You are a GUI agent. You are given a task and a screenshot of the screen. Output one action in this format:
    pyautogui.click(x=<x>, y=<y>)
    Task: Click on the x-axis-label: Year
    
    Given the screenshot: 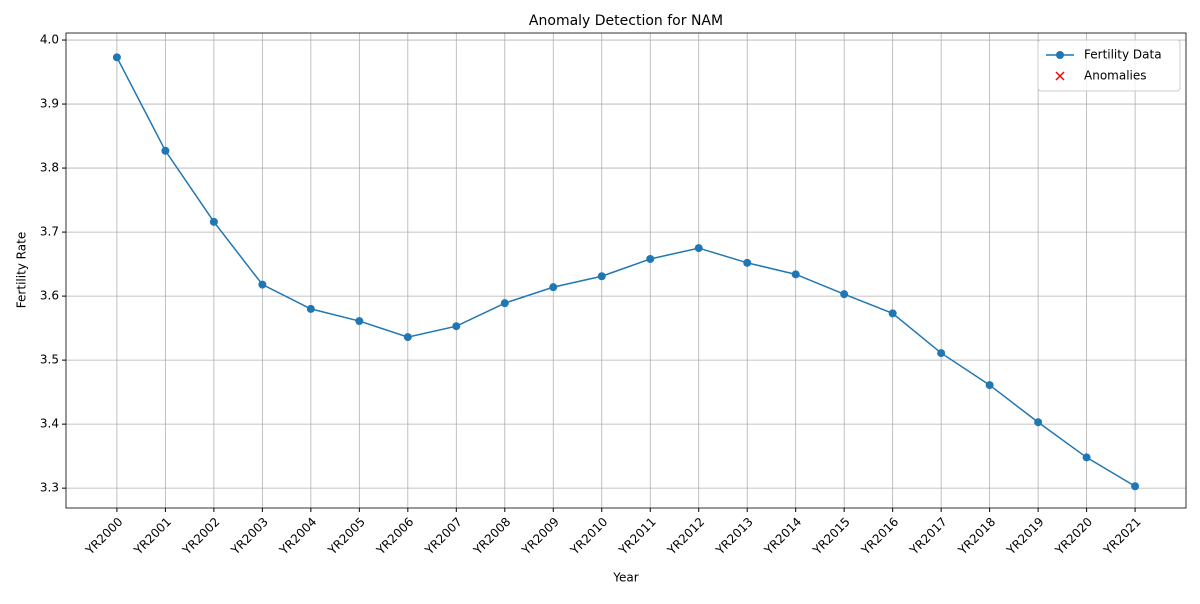 What is the action you would take?
    pyautogui.click(x=625, y=578)
    